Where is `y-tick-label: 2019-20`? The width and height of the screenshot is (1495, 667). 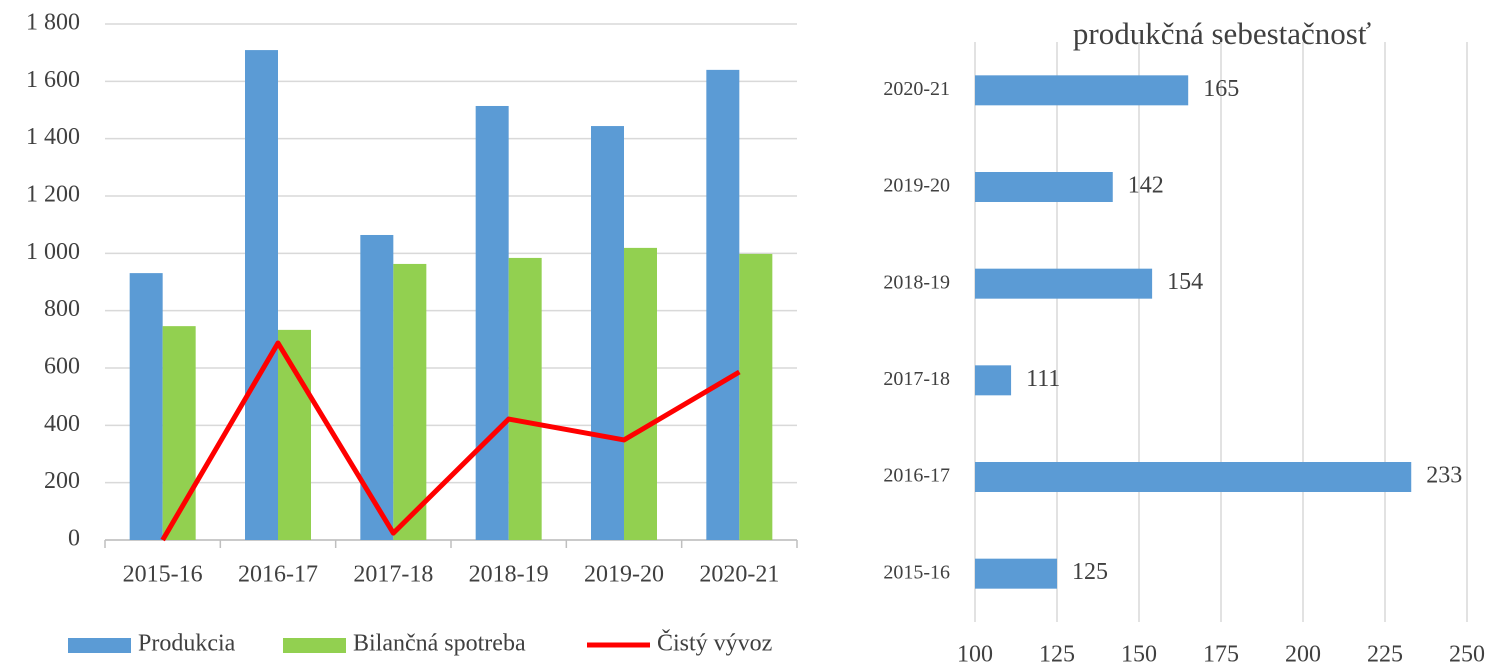 y-tick-label: 2019-20 is located at coordinates (916, 186).